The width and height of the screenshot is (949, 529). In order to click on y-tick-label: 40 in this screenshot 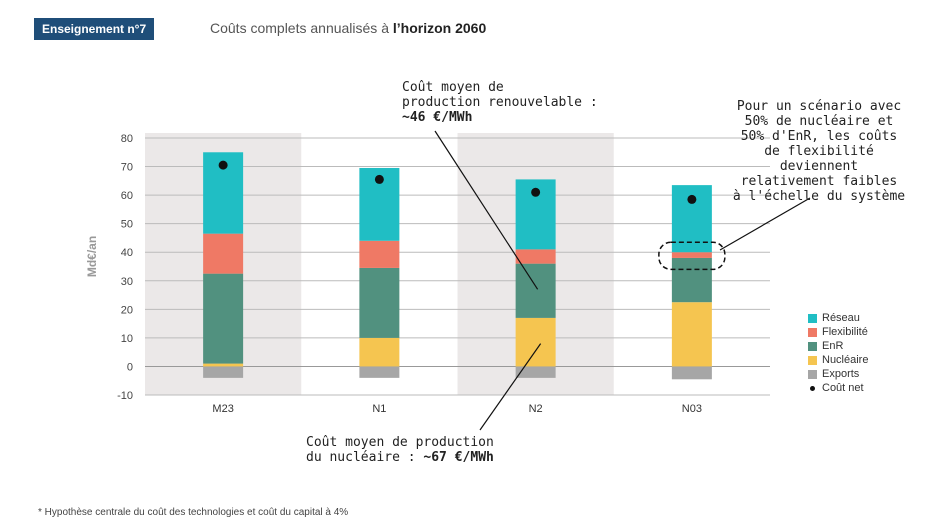, I will do `click(127, 253)`.